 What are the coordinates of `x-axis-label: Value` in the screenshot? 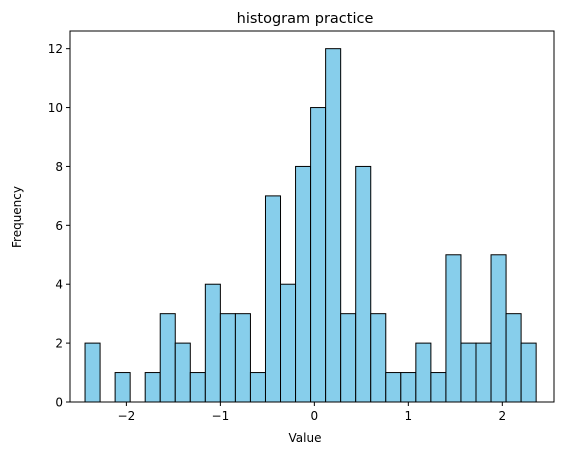 It's located at (305, 438).